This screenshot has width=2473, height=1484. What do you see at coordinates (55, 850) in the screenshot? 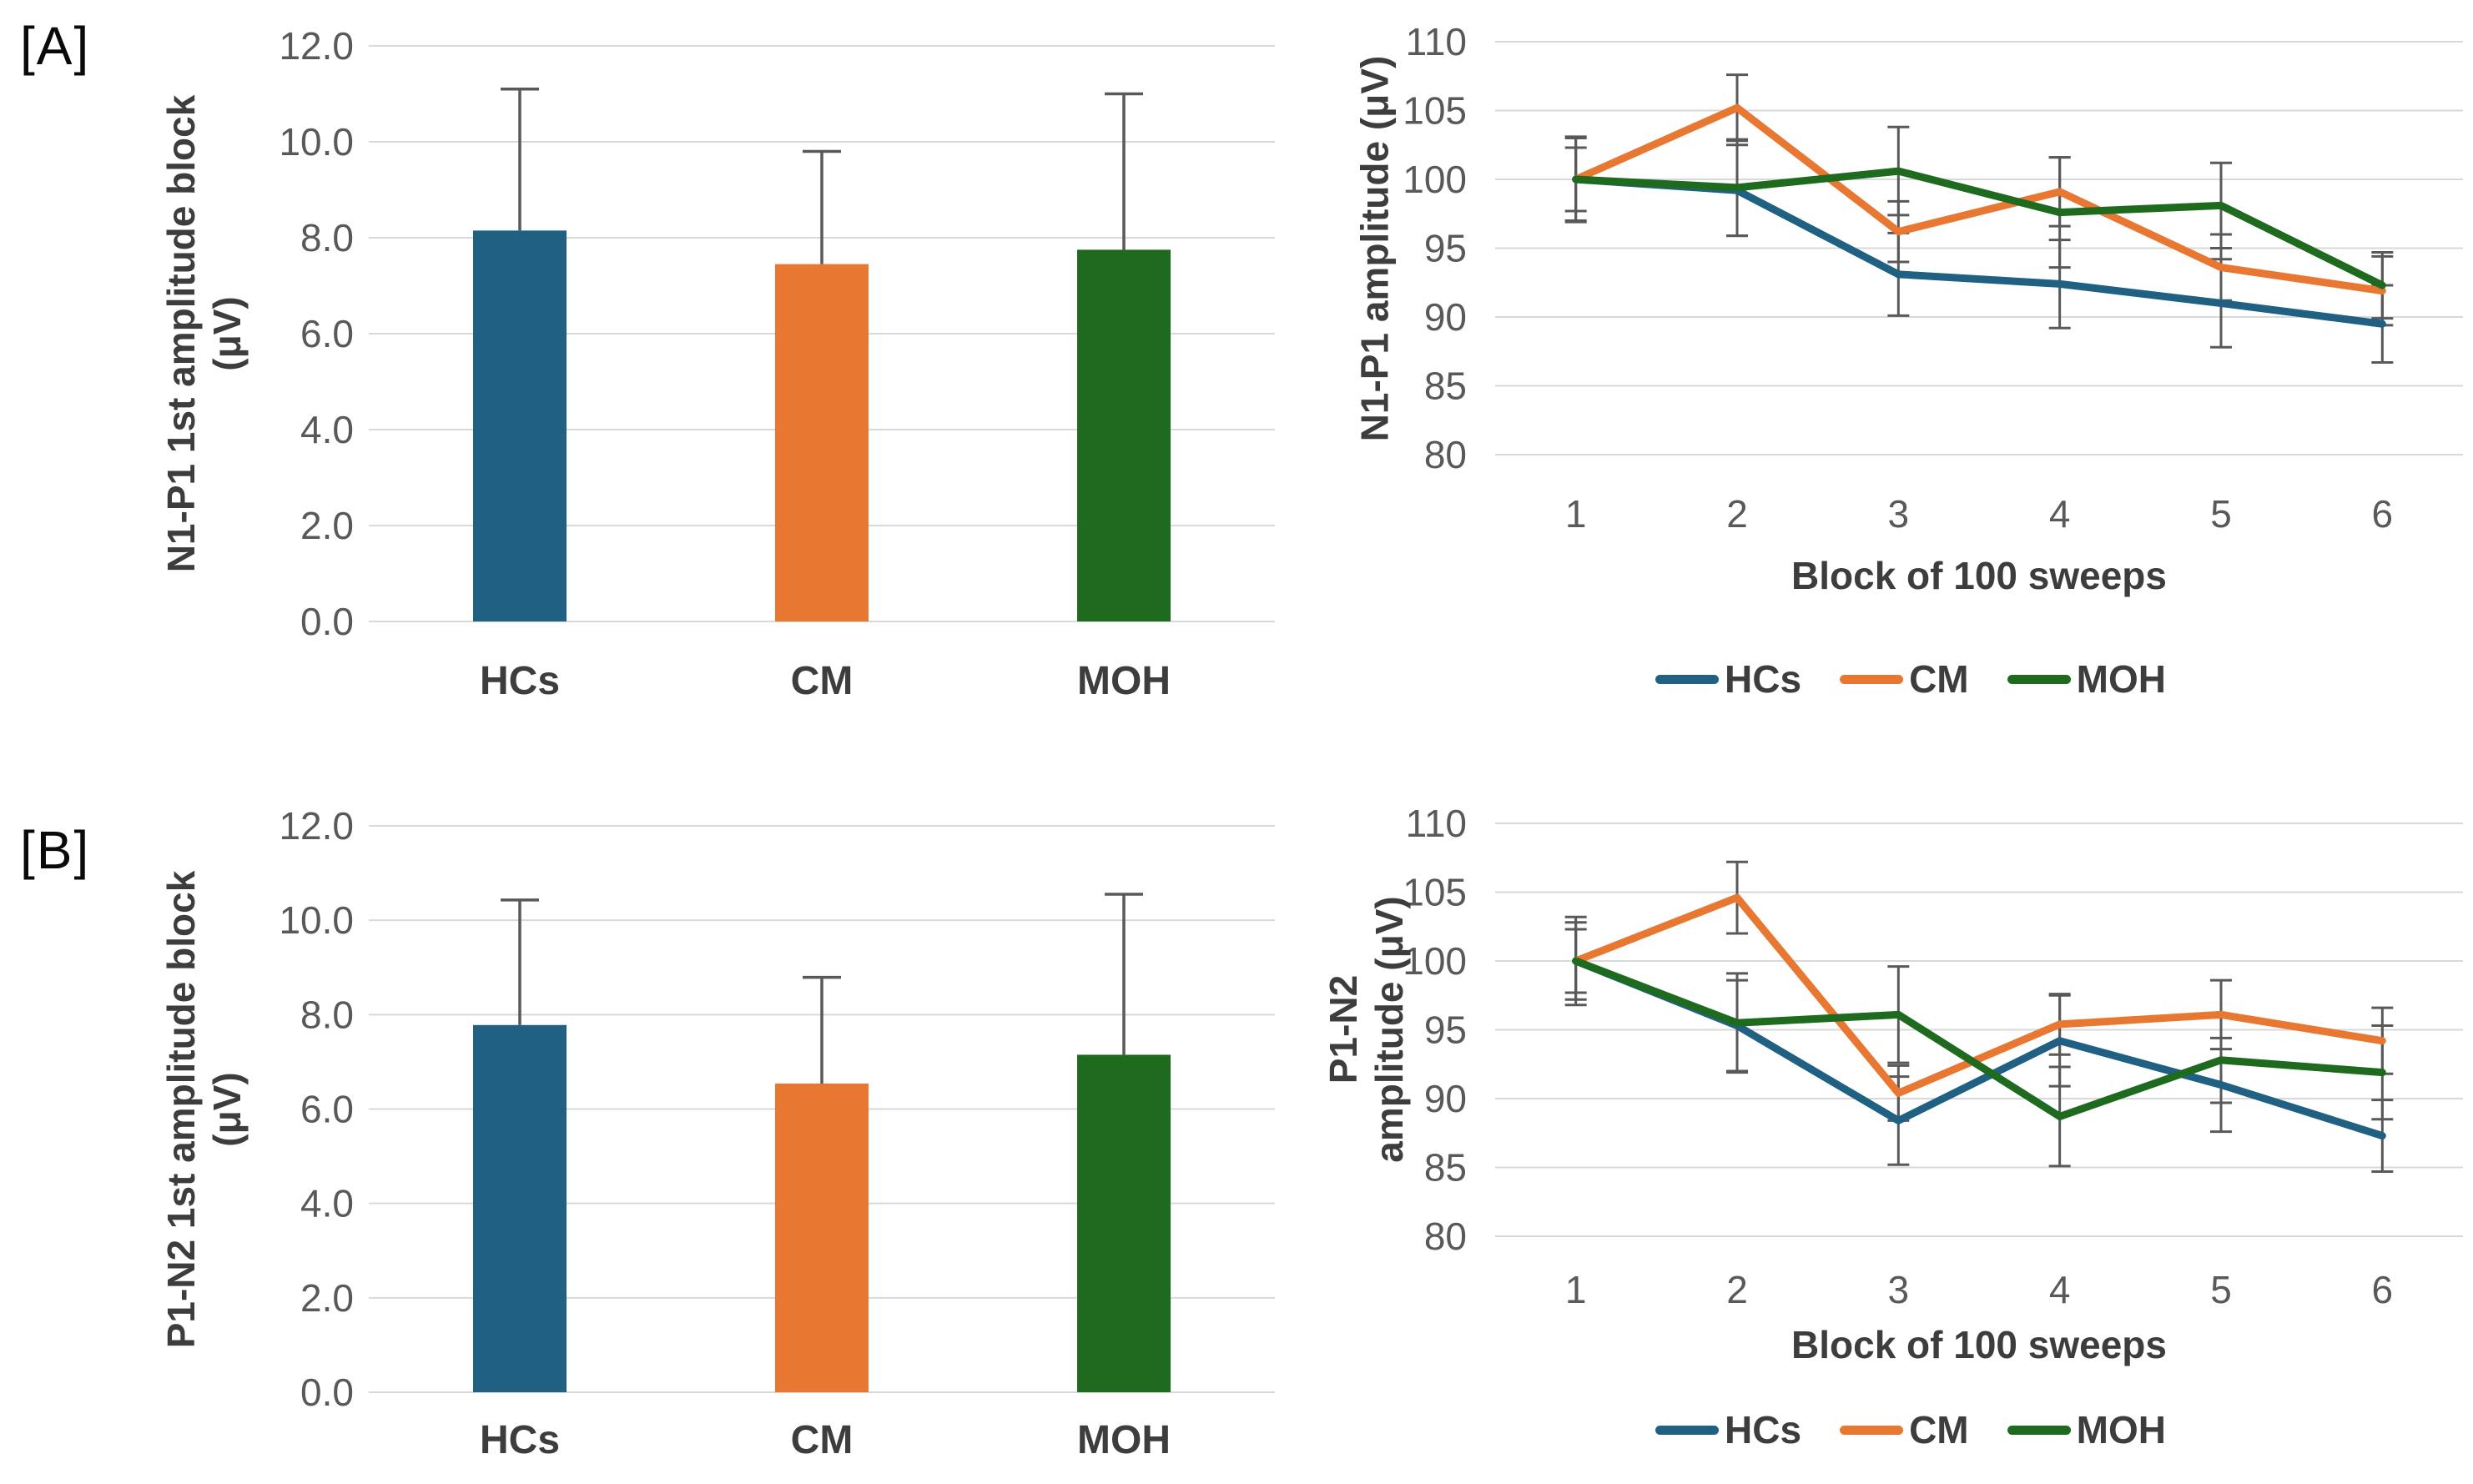
I see `panel-label-b: [B]` at bounding box center [55, 850].